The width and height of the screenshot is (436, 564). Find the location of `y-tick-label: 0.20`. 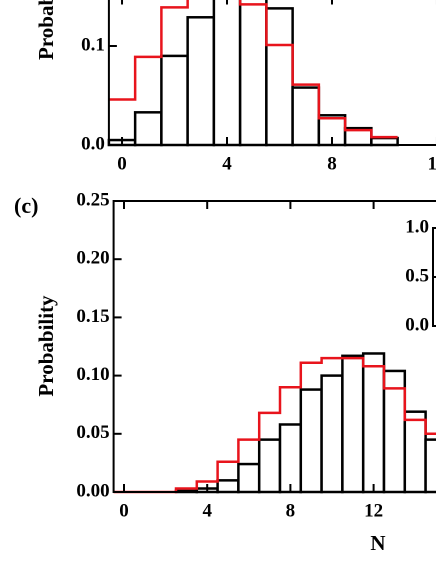

y-tick-label: 0.20 is located at coordinates (92, 258).